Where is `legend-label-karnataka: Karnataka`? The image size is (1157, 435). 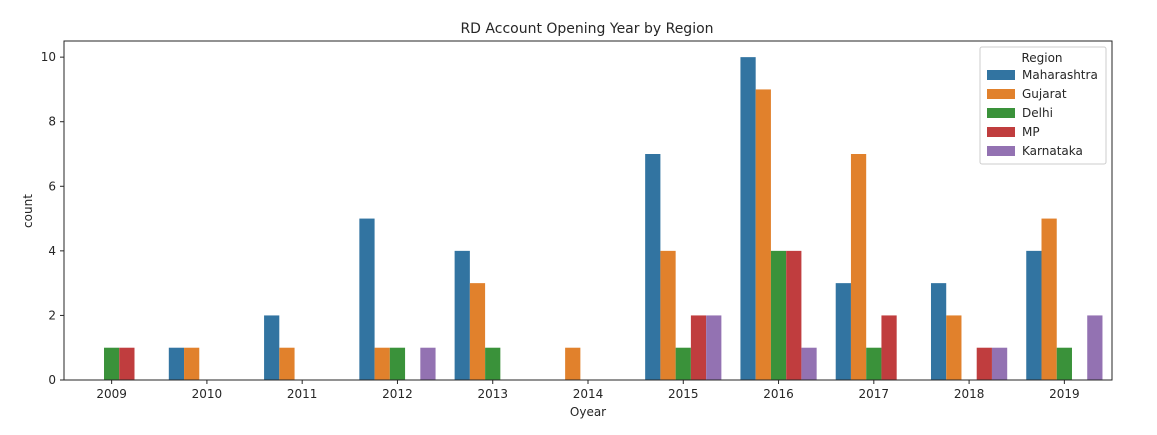
legend-label-karnataka: Karnataka is located at coordinates (1052, 151).